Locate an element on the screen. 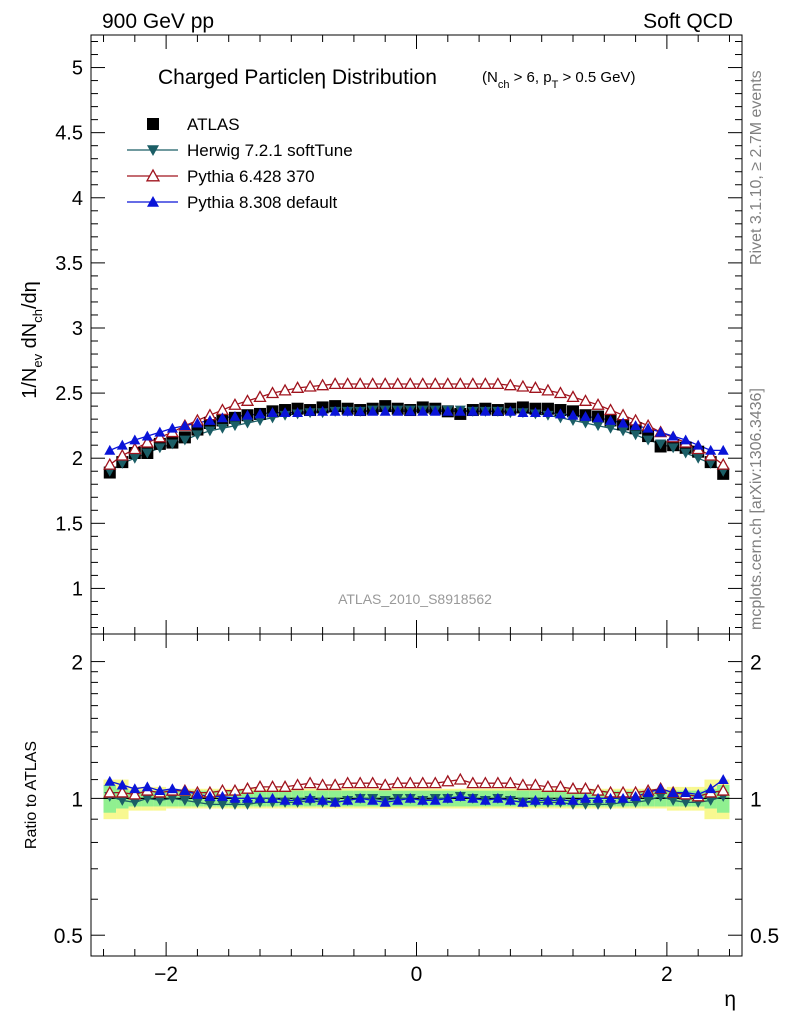 The width and height of the screenshot is (786, 1024). legend-marker-pythia8 is located at coordinates (153, 201).